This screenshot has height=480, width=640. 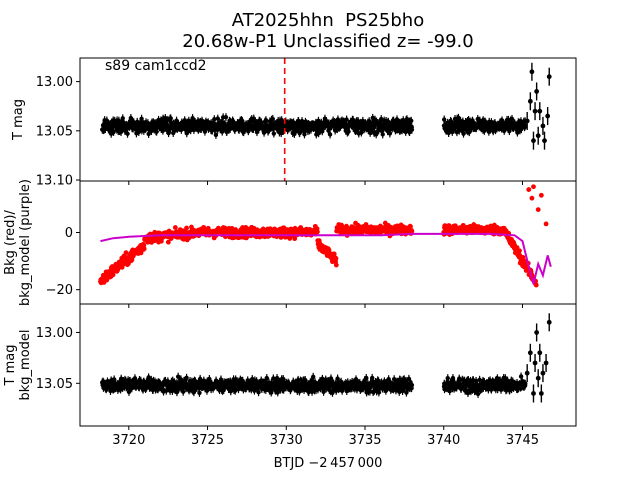 What do you see at coordinates (54, 82) in the screenshot?
I see `y-tick-label: 13.00` at bounding box center [54, 82].